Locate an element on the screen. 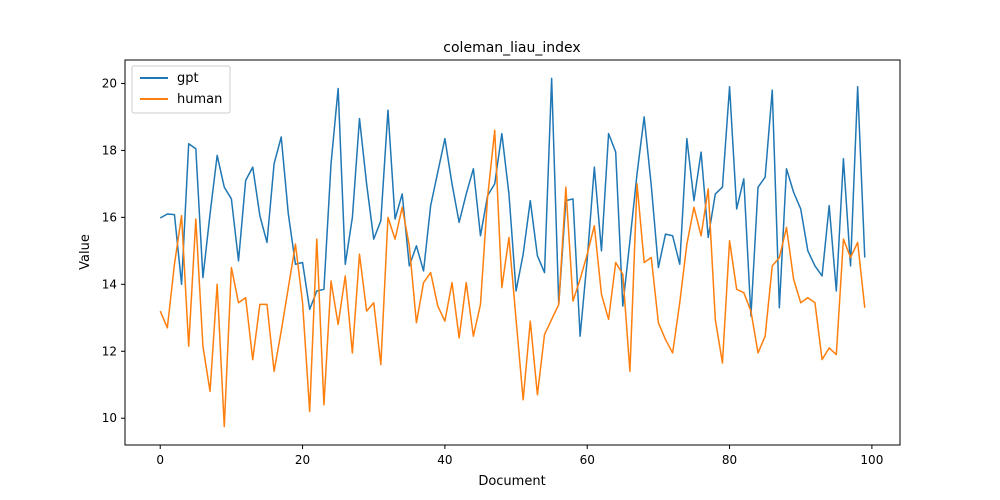 This screenshot has height=500, width=1000. y-tick-label: 14 is located at coordinates (109, 284).